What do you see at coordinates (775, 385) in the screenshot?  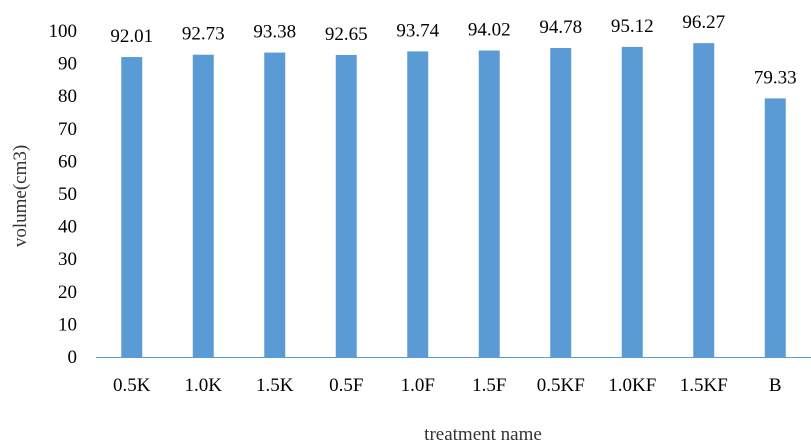 I see `x-tick-label: B` at bounding box center [775, 385].